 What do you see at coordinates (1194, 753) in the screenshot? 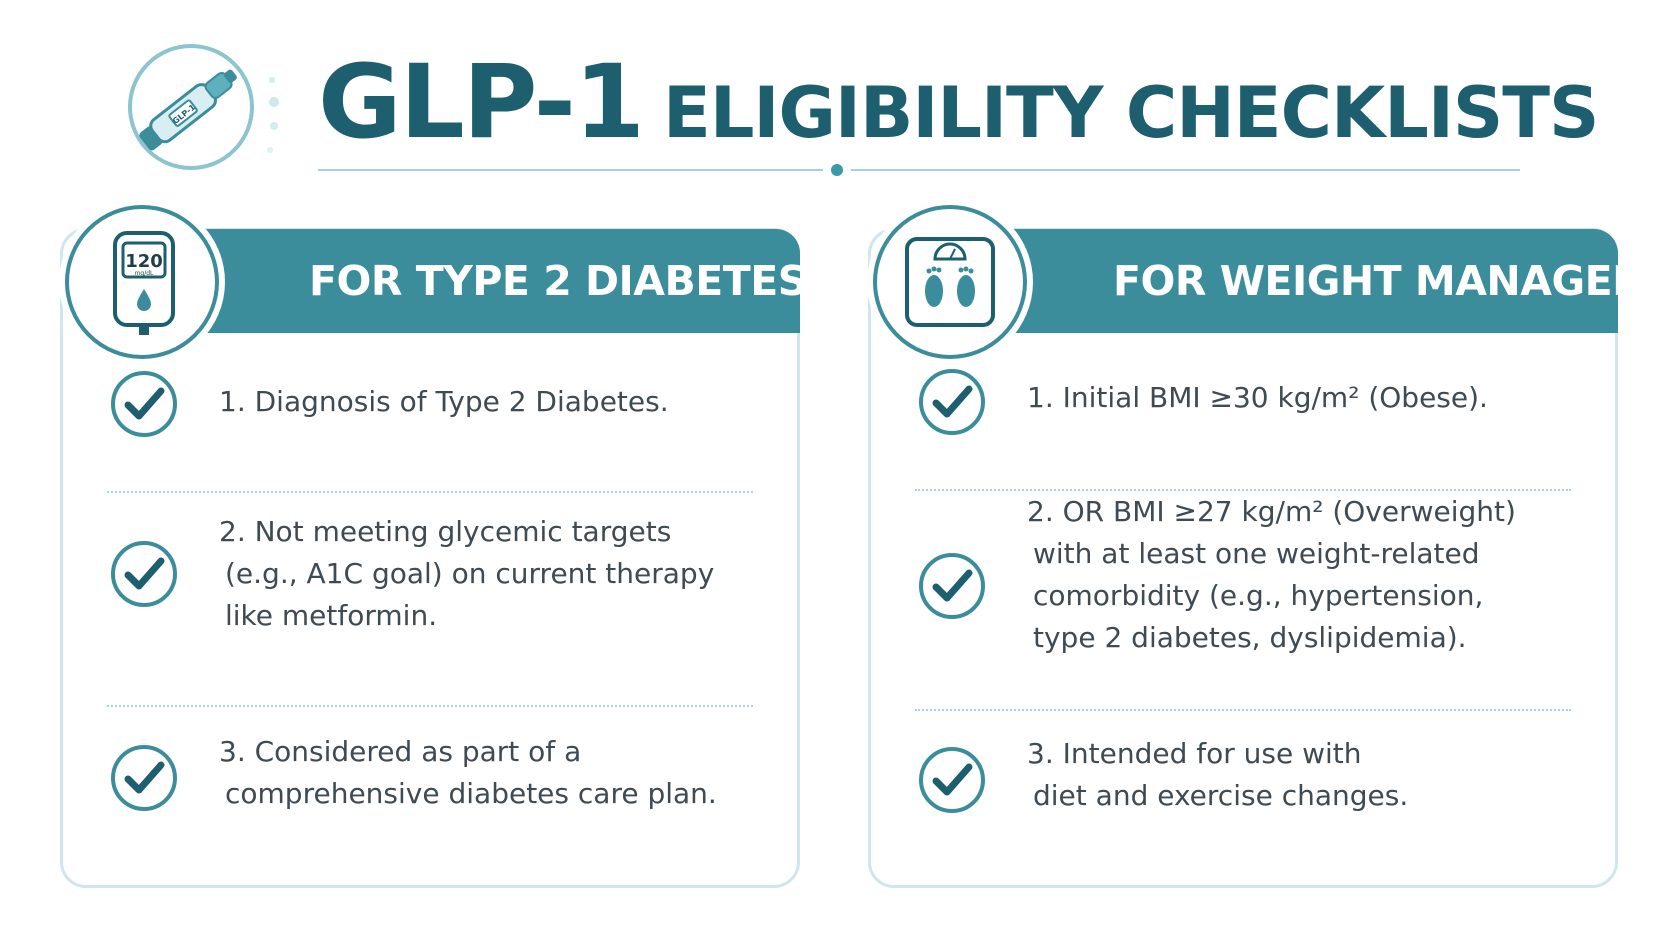
I see `item-text: 3. Intended for use with` at bounding box center [1194, 753].